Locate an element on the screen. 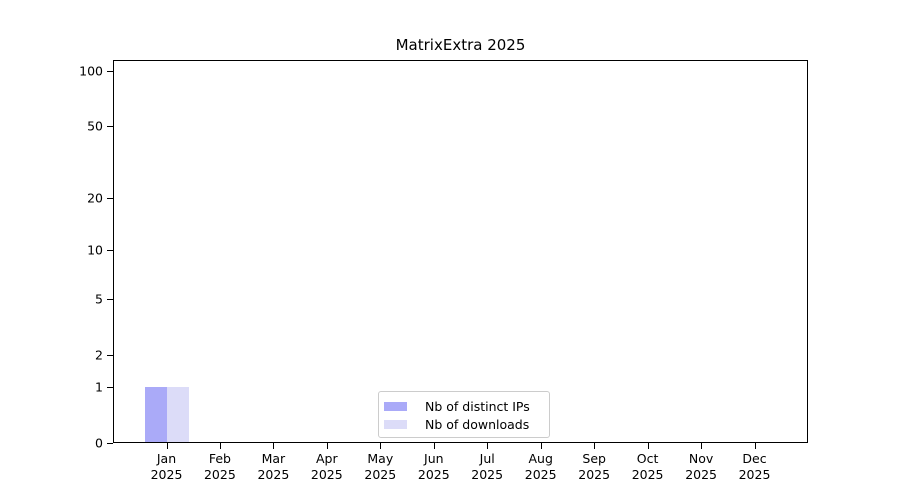 The image size is (900, 500). y-axis-tick-label: 50 is located at coordinates (95, 126).